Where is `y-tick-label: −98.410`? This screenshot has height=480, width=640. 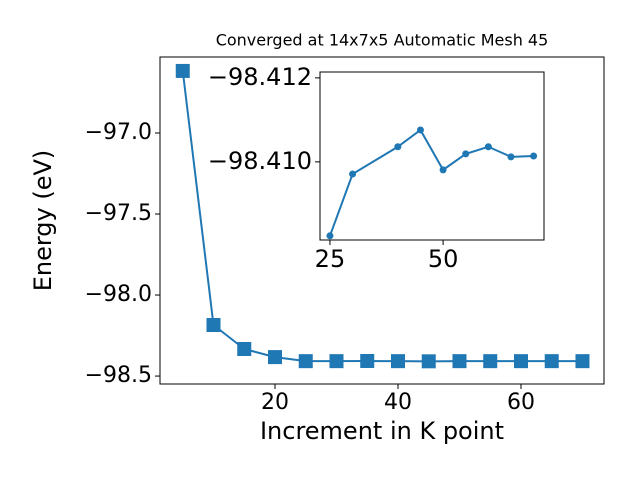 y-tick-label: −98.410 is located at coordinates (260, 161).